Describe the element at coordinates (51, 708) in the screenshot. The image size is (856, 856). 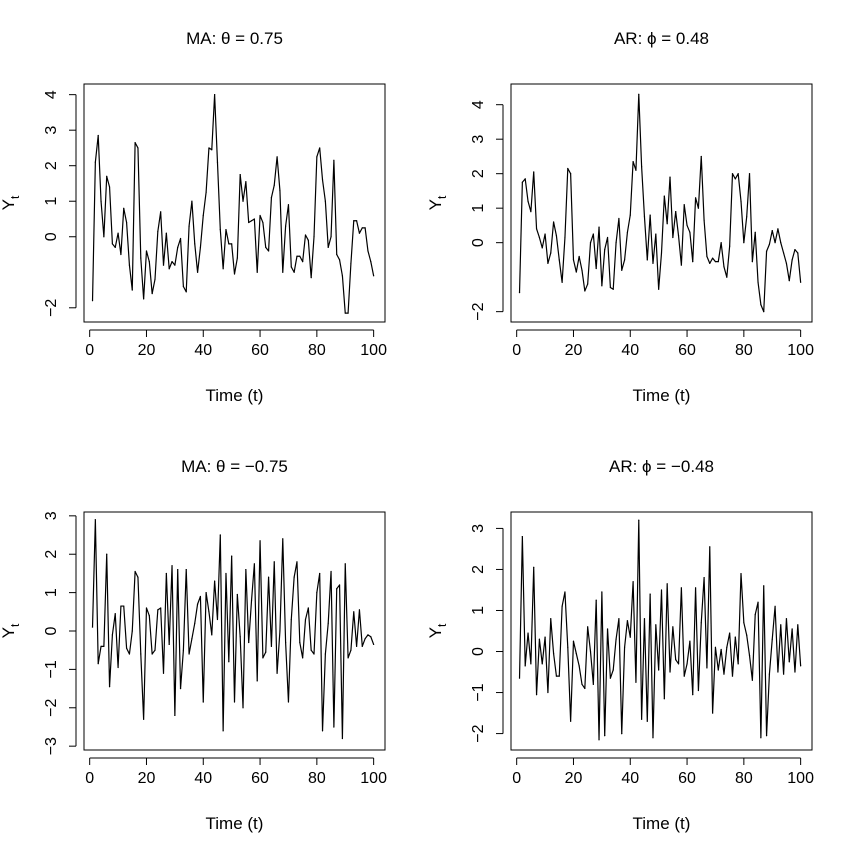
I see `y-tick-label-2: −2` at that location.